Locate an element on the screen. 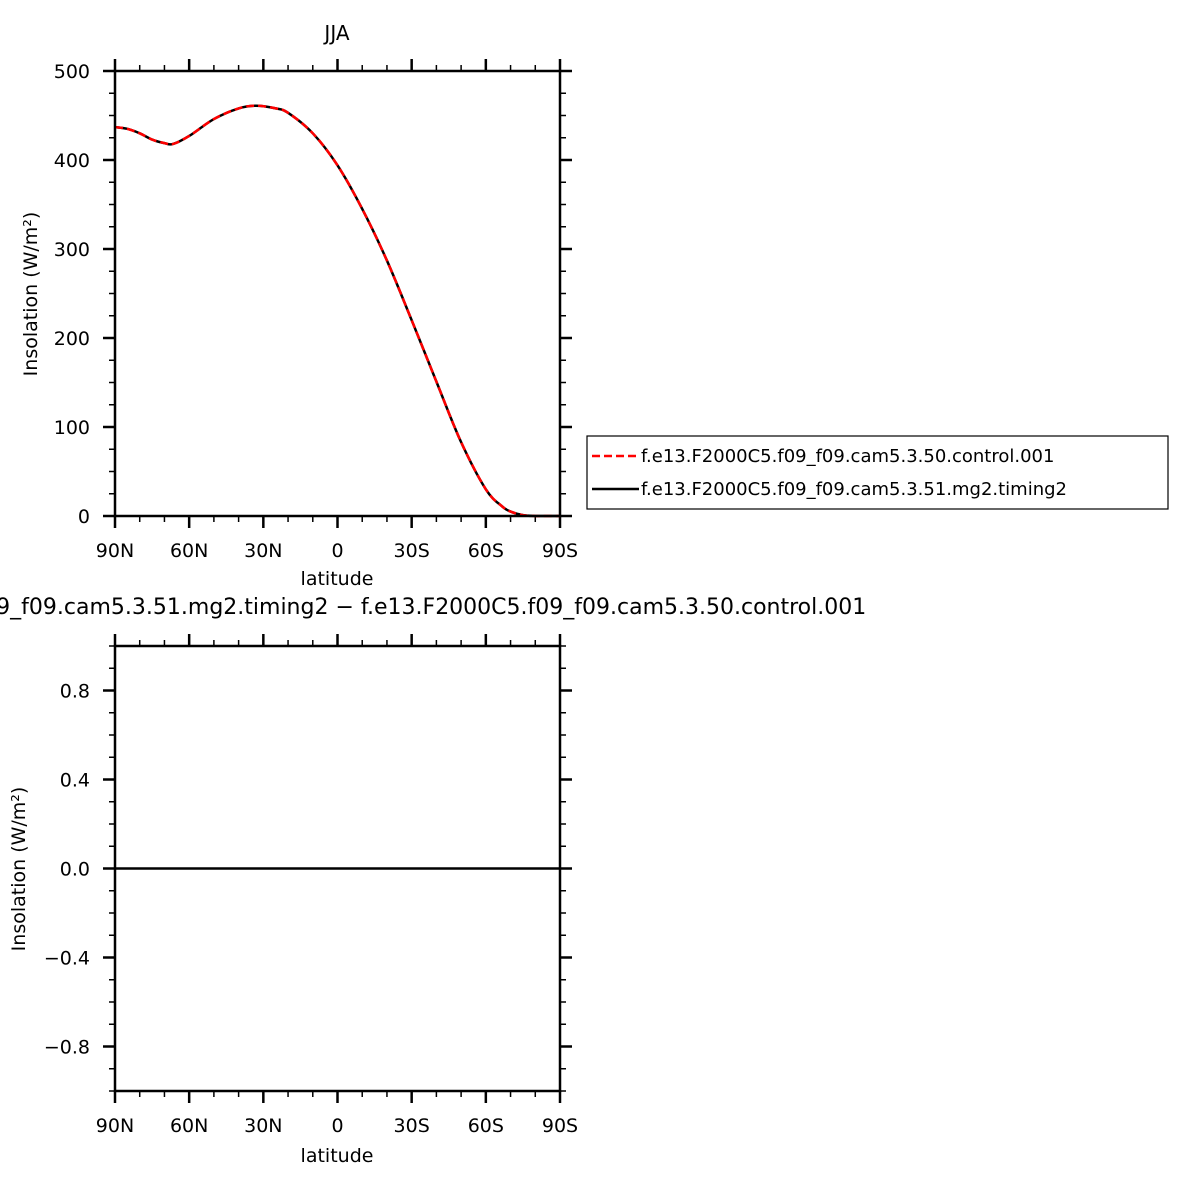 The width and height of the screenshot is (1185, 1185). top-plot-frame is located at coordinates (337, 293).